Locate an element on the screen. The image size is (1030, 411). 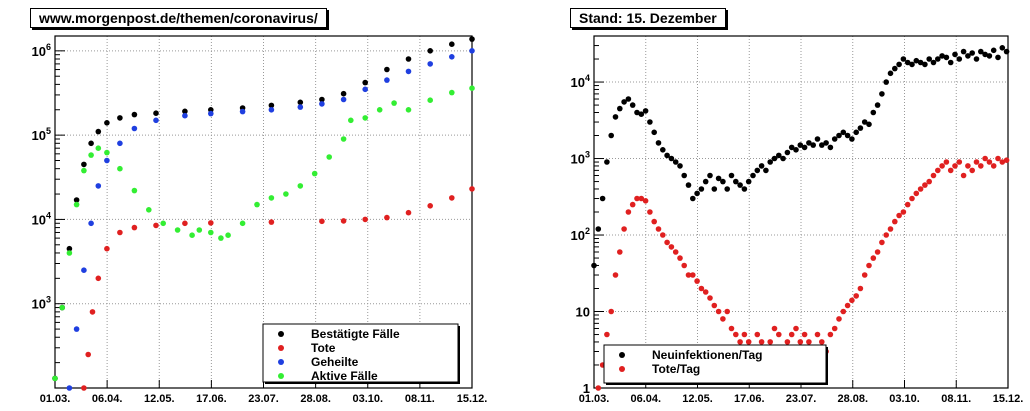
left-y-tick-label: 105 is located at coordinates (41, 134).